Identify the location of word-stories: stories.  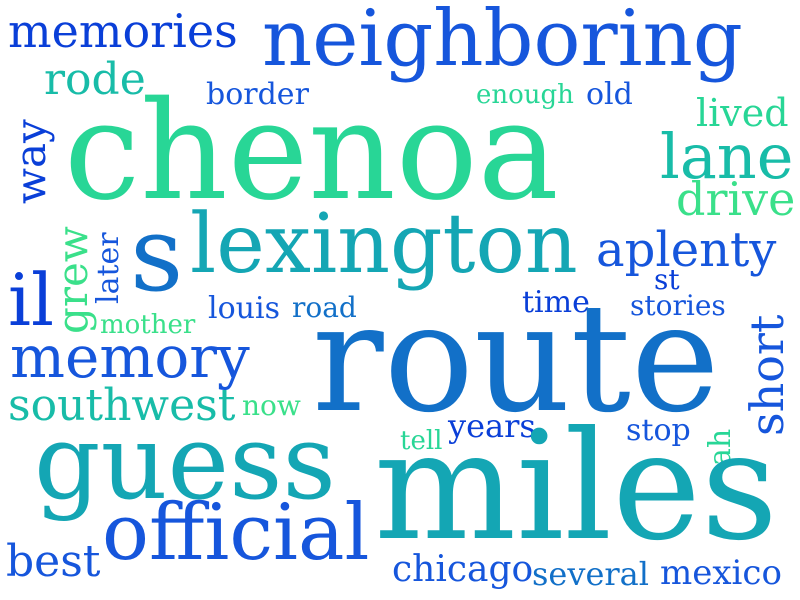
(678, 305).